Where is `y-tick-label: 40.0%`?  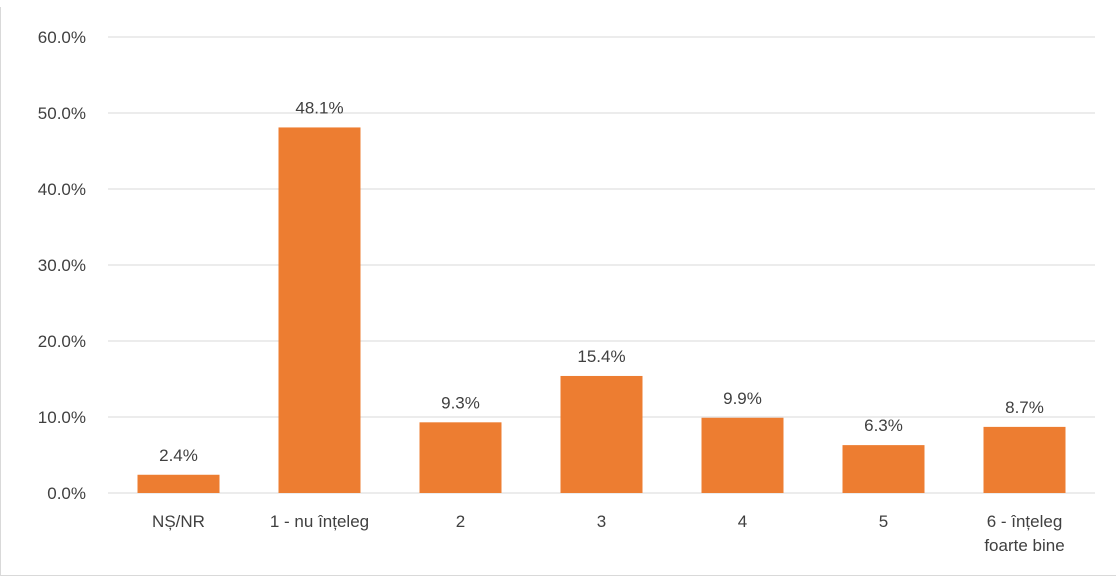 y-tick-label: 40.0% is located at coordinates (62, 189).